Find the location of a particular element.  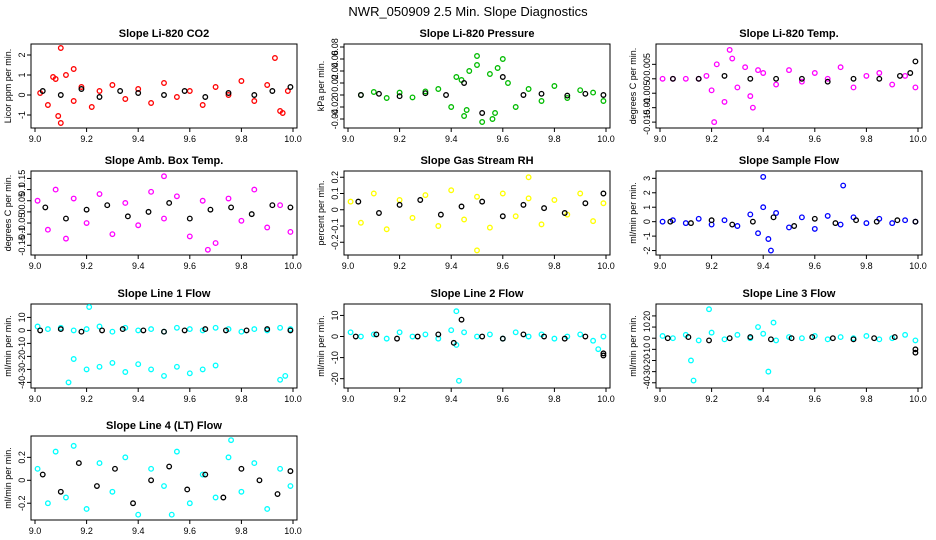

panel-title: Slope Line 3 Flow is located at coordinates (789, 294).